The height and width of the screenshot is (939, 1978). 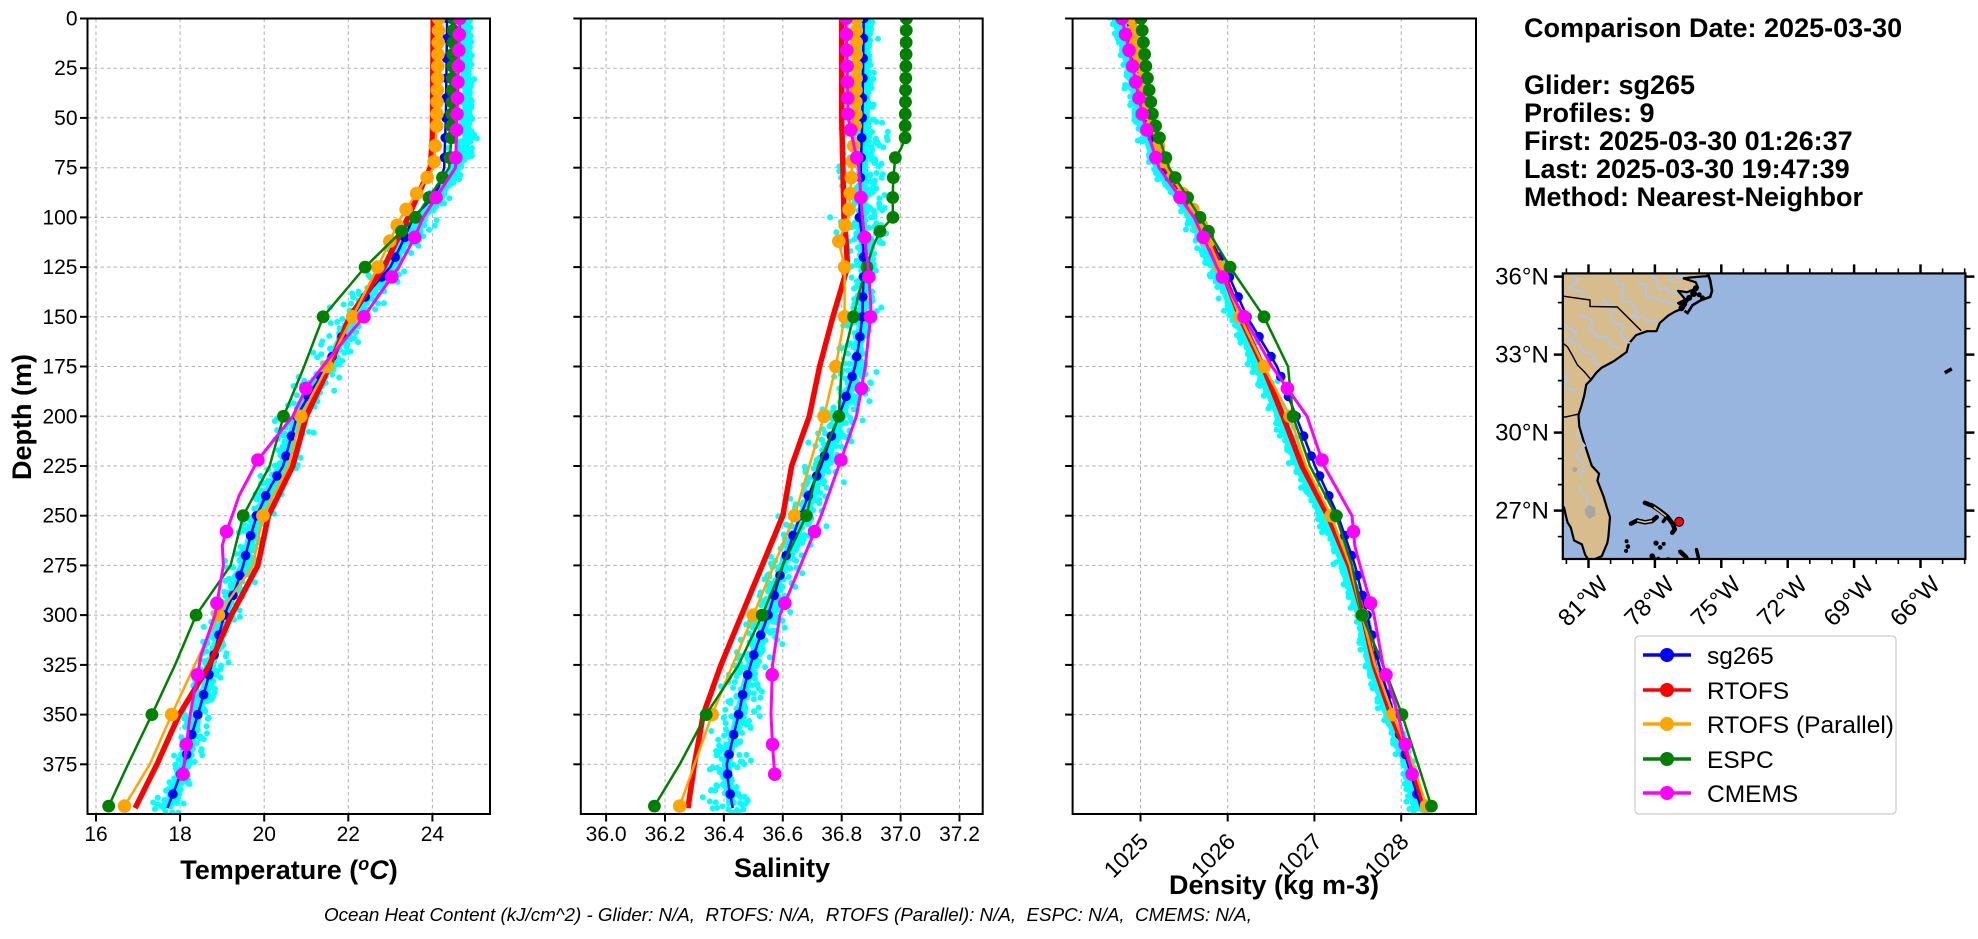 What do you see at coordinates (782, 868) in the screenshot?
I see `svg-text: Salinity` at bounding box center [782, 868].